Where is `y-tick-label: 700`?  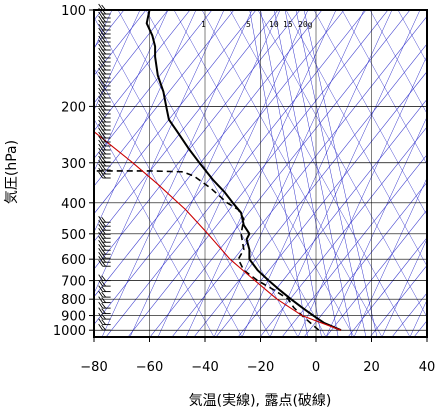 y-tick-label: 700 is located at coordinates (73, 282).